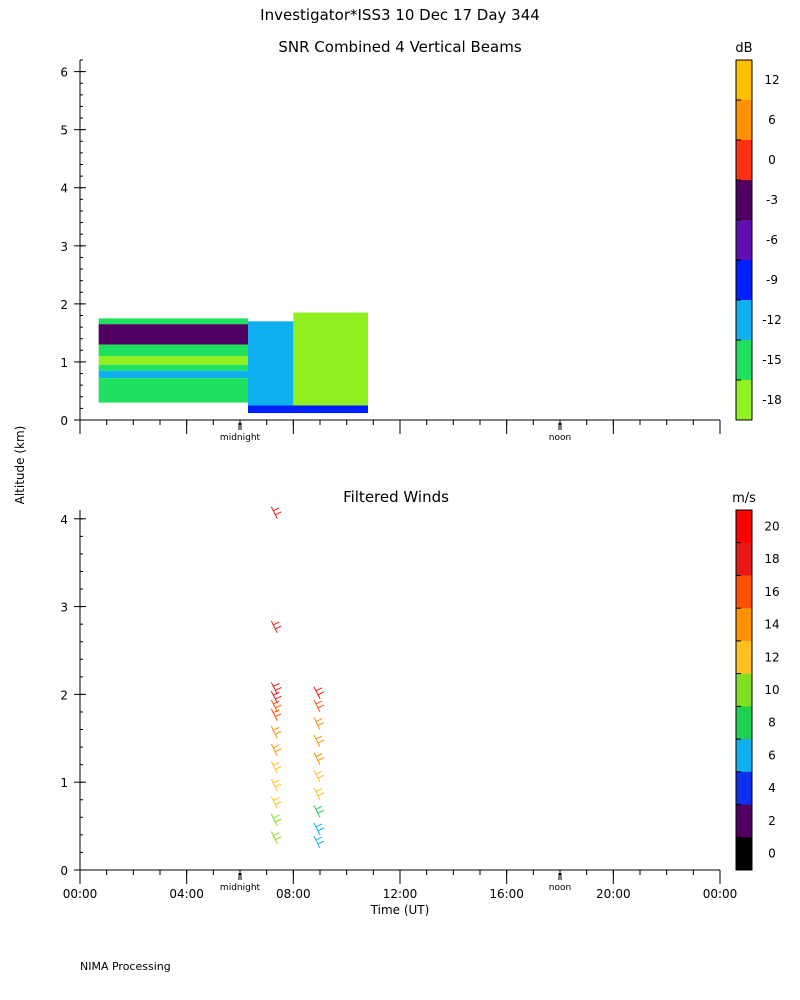 The image size is (800, 1000). What do you see at coordinates (400, 910) in the screenshot?
I see `winds-xlabel: Time (UT)` at bounding box center [400, 910].